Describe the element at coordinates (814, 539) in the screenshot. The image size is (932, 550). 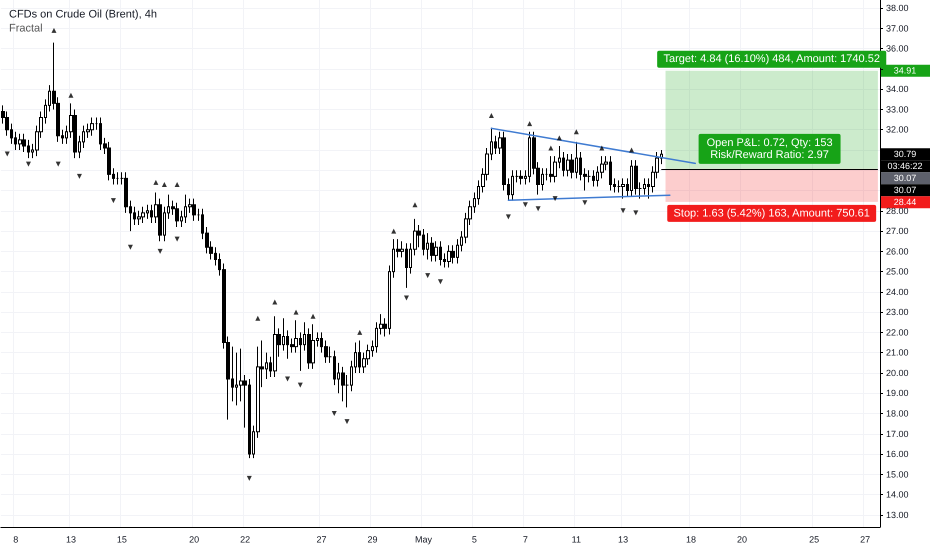
I see `x-tick-label: 25` at that location.